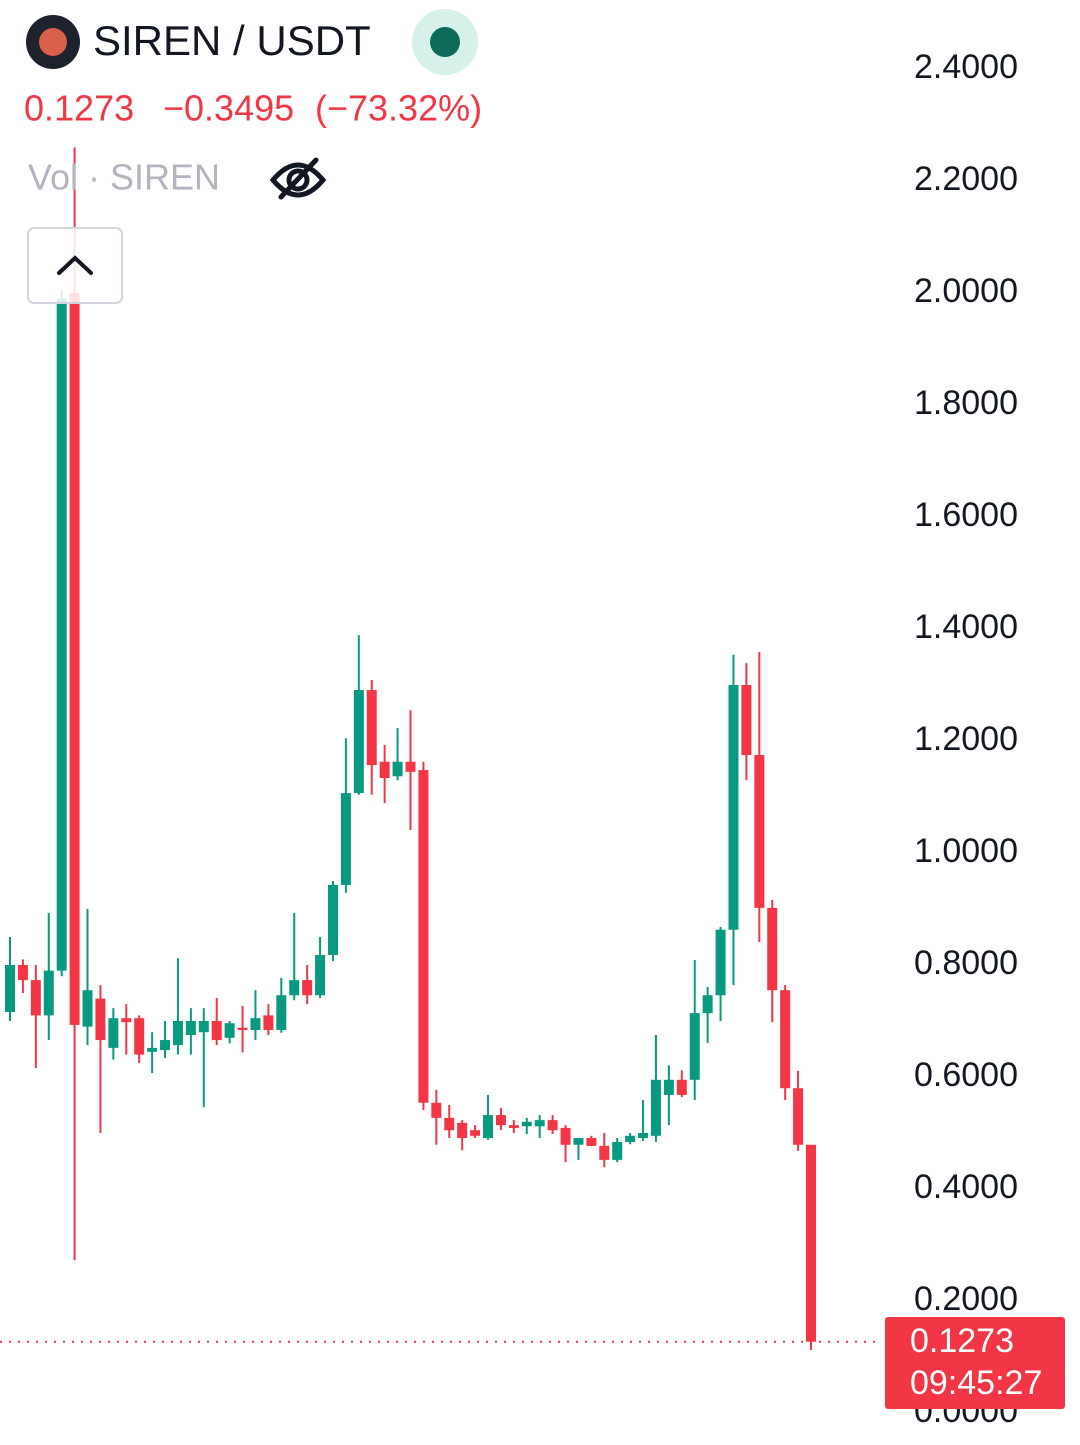 This screenshot has height=1445, width=1080. What do you see at coordinates (966, 291) in the screenshot?
I see `y-tick-label: 2.0000` at bounding box center [966, 291].